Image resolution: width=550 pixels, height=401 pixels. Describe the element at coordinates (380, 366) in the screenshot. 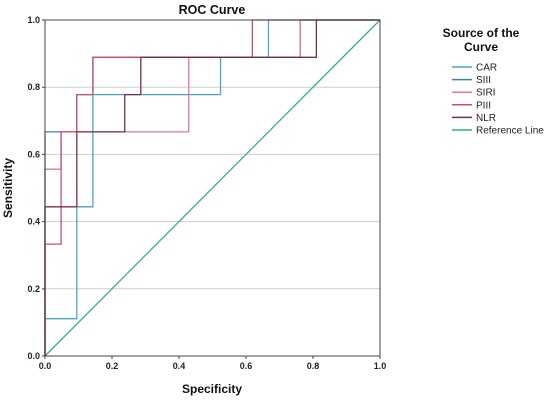

I see `x-tick-label: 1.0` at that location.